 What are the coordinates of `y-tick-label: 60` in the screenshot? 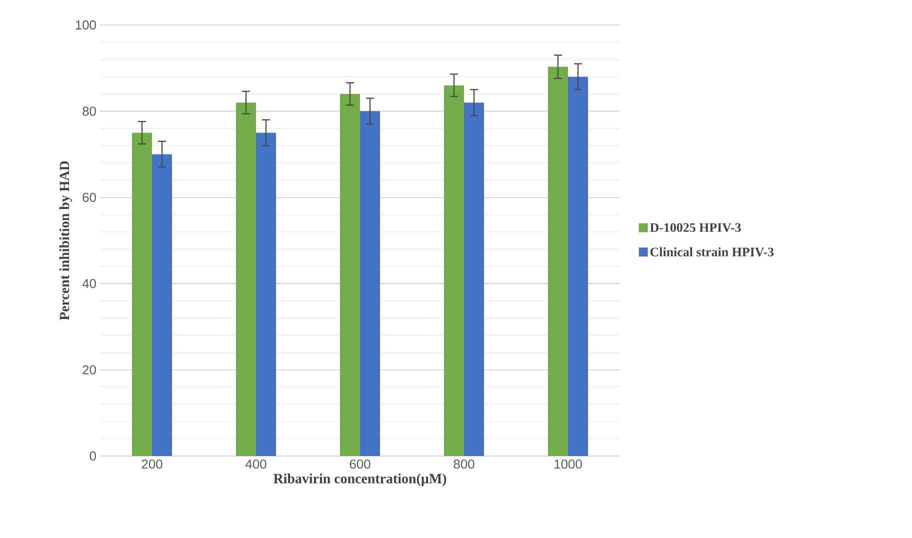 It's located at (89, 197).